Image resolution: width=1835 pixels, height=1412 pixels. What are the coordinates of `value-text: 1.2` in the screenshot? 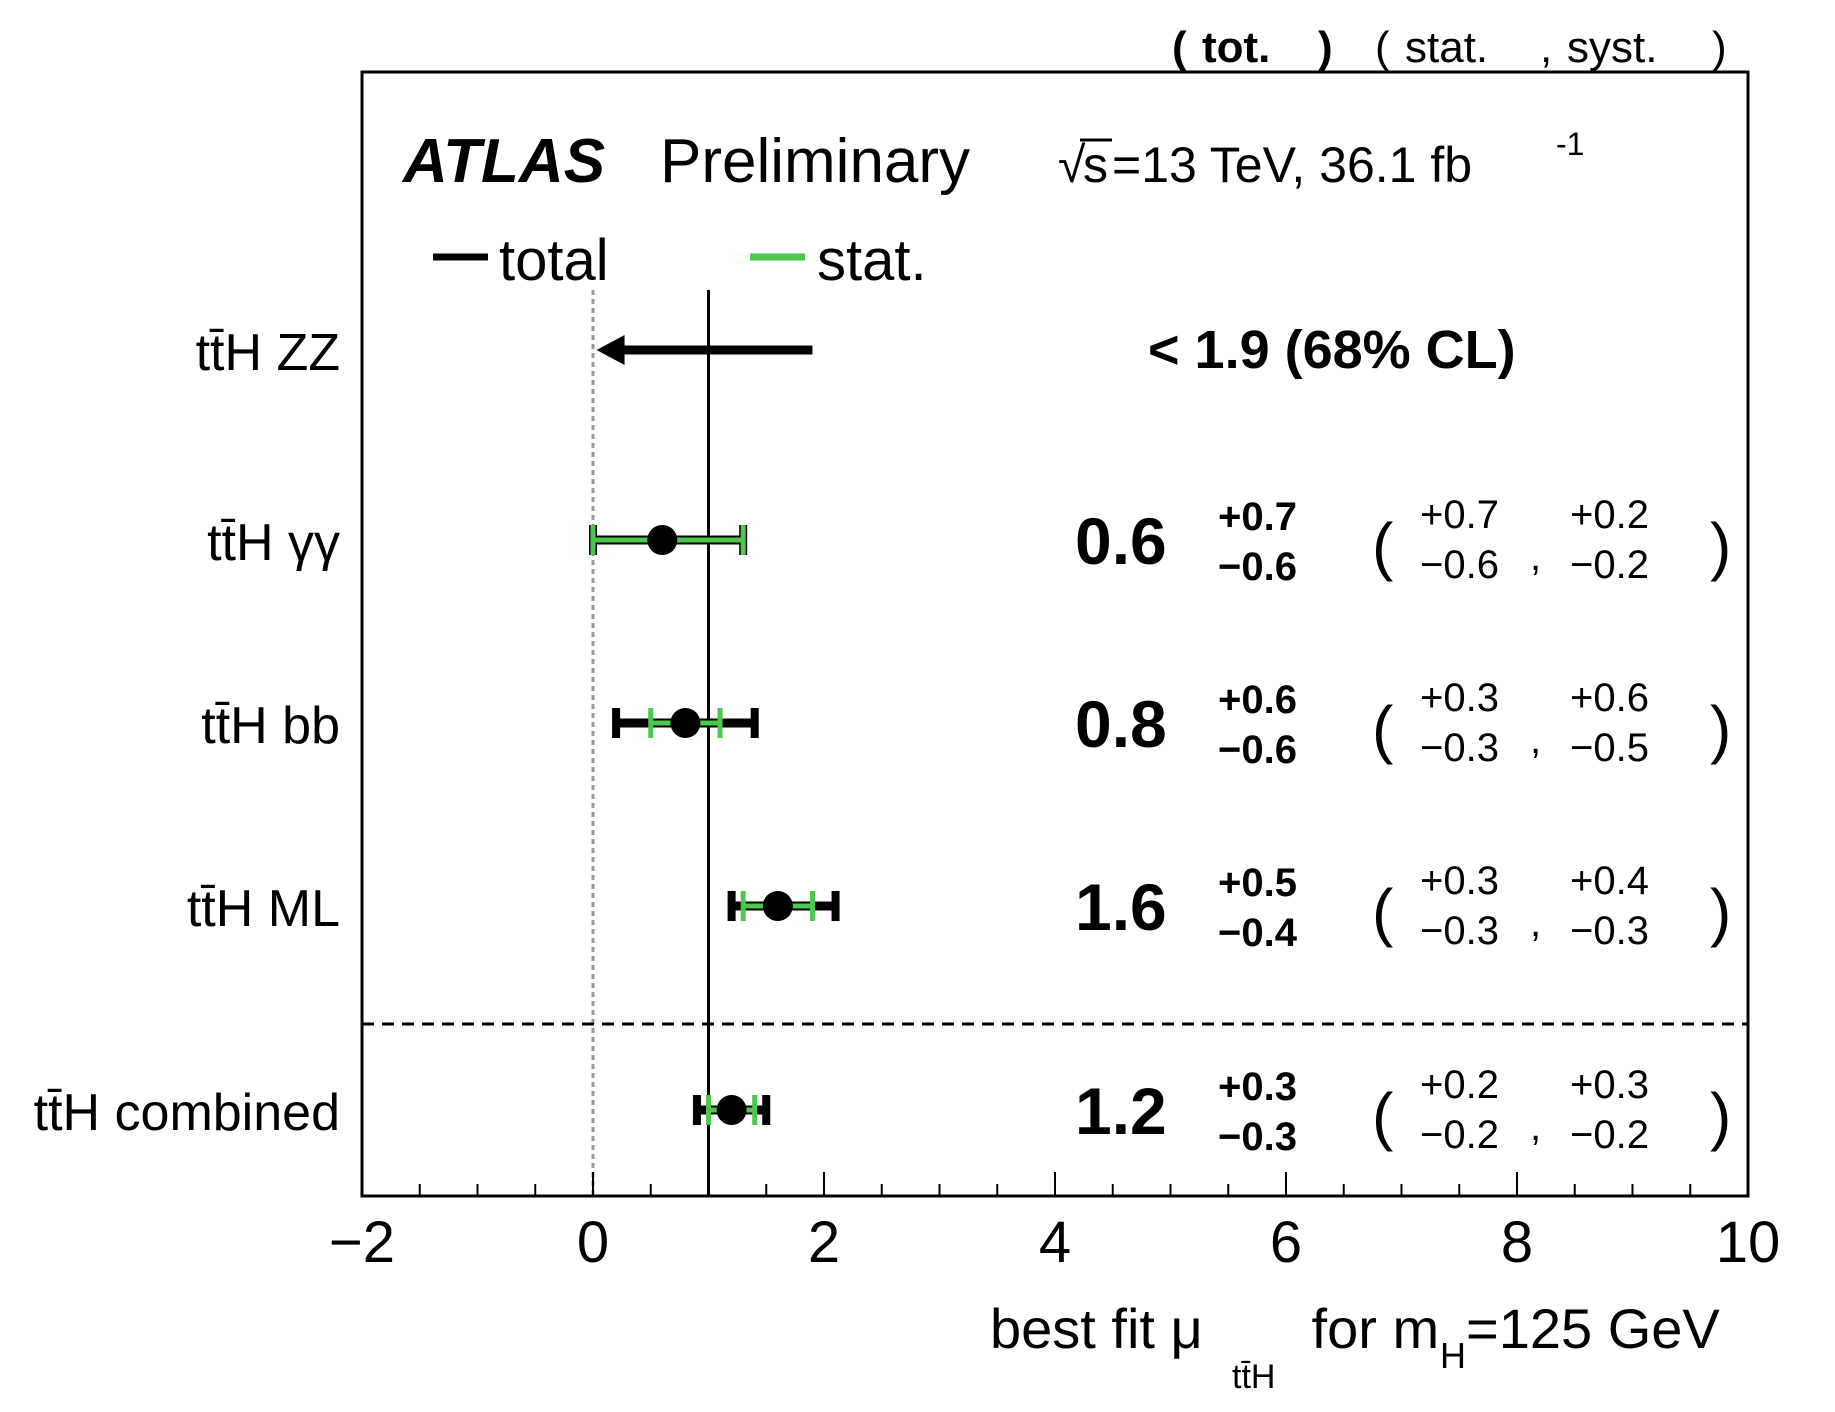 It's located at (1121, 1111).